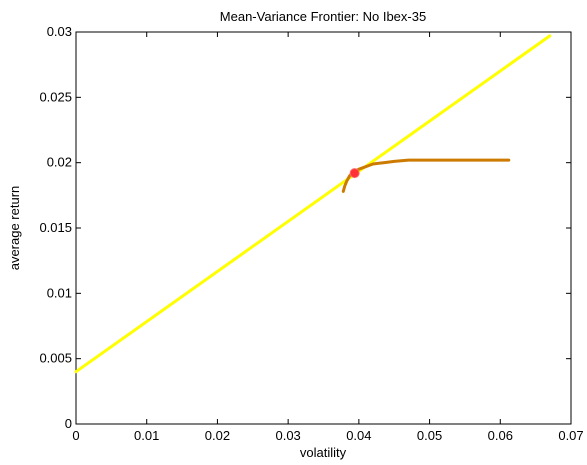 The width and height of the screenshot is (587, 465). I want to click on y-tick-label: 0.015, so click(55, 227).